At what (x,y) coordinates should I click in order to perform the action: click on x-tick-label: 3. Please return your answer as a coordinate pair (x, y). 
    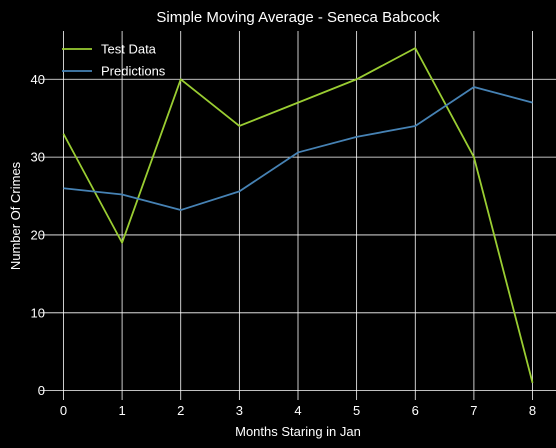
    Looking at the image, I should click on (239, 410).